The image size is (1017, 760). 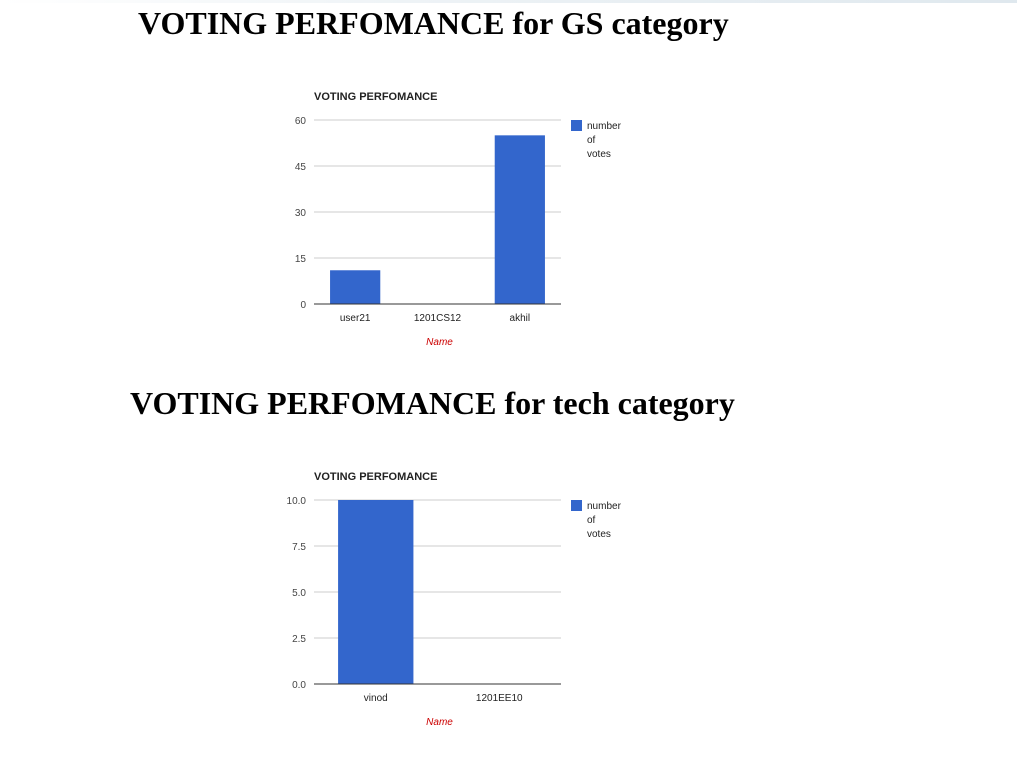 What do you see at coordinates (520, 318) in the screenshot?
I see `x-tick-label: akhil` at bounding box center [520, 318].